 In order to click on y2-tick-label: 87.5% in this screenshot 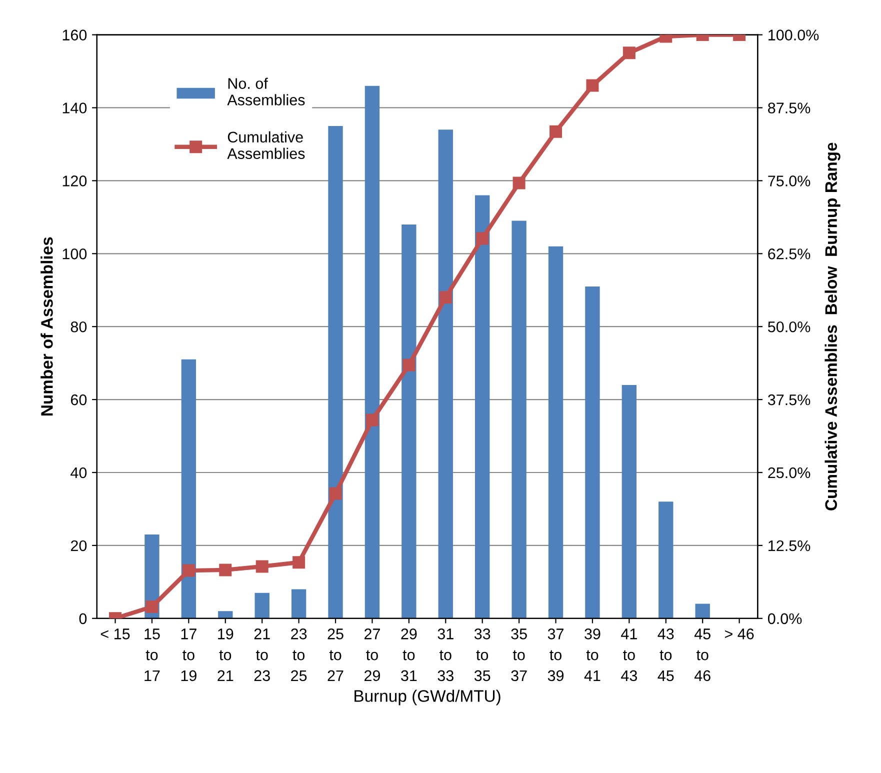, I will do `click(789, 108)`.